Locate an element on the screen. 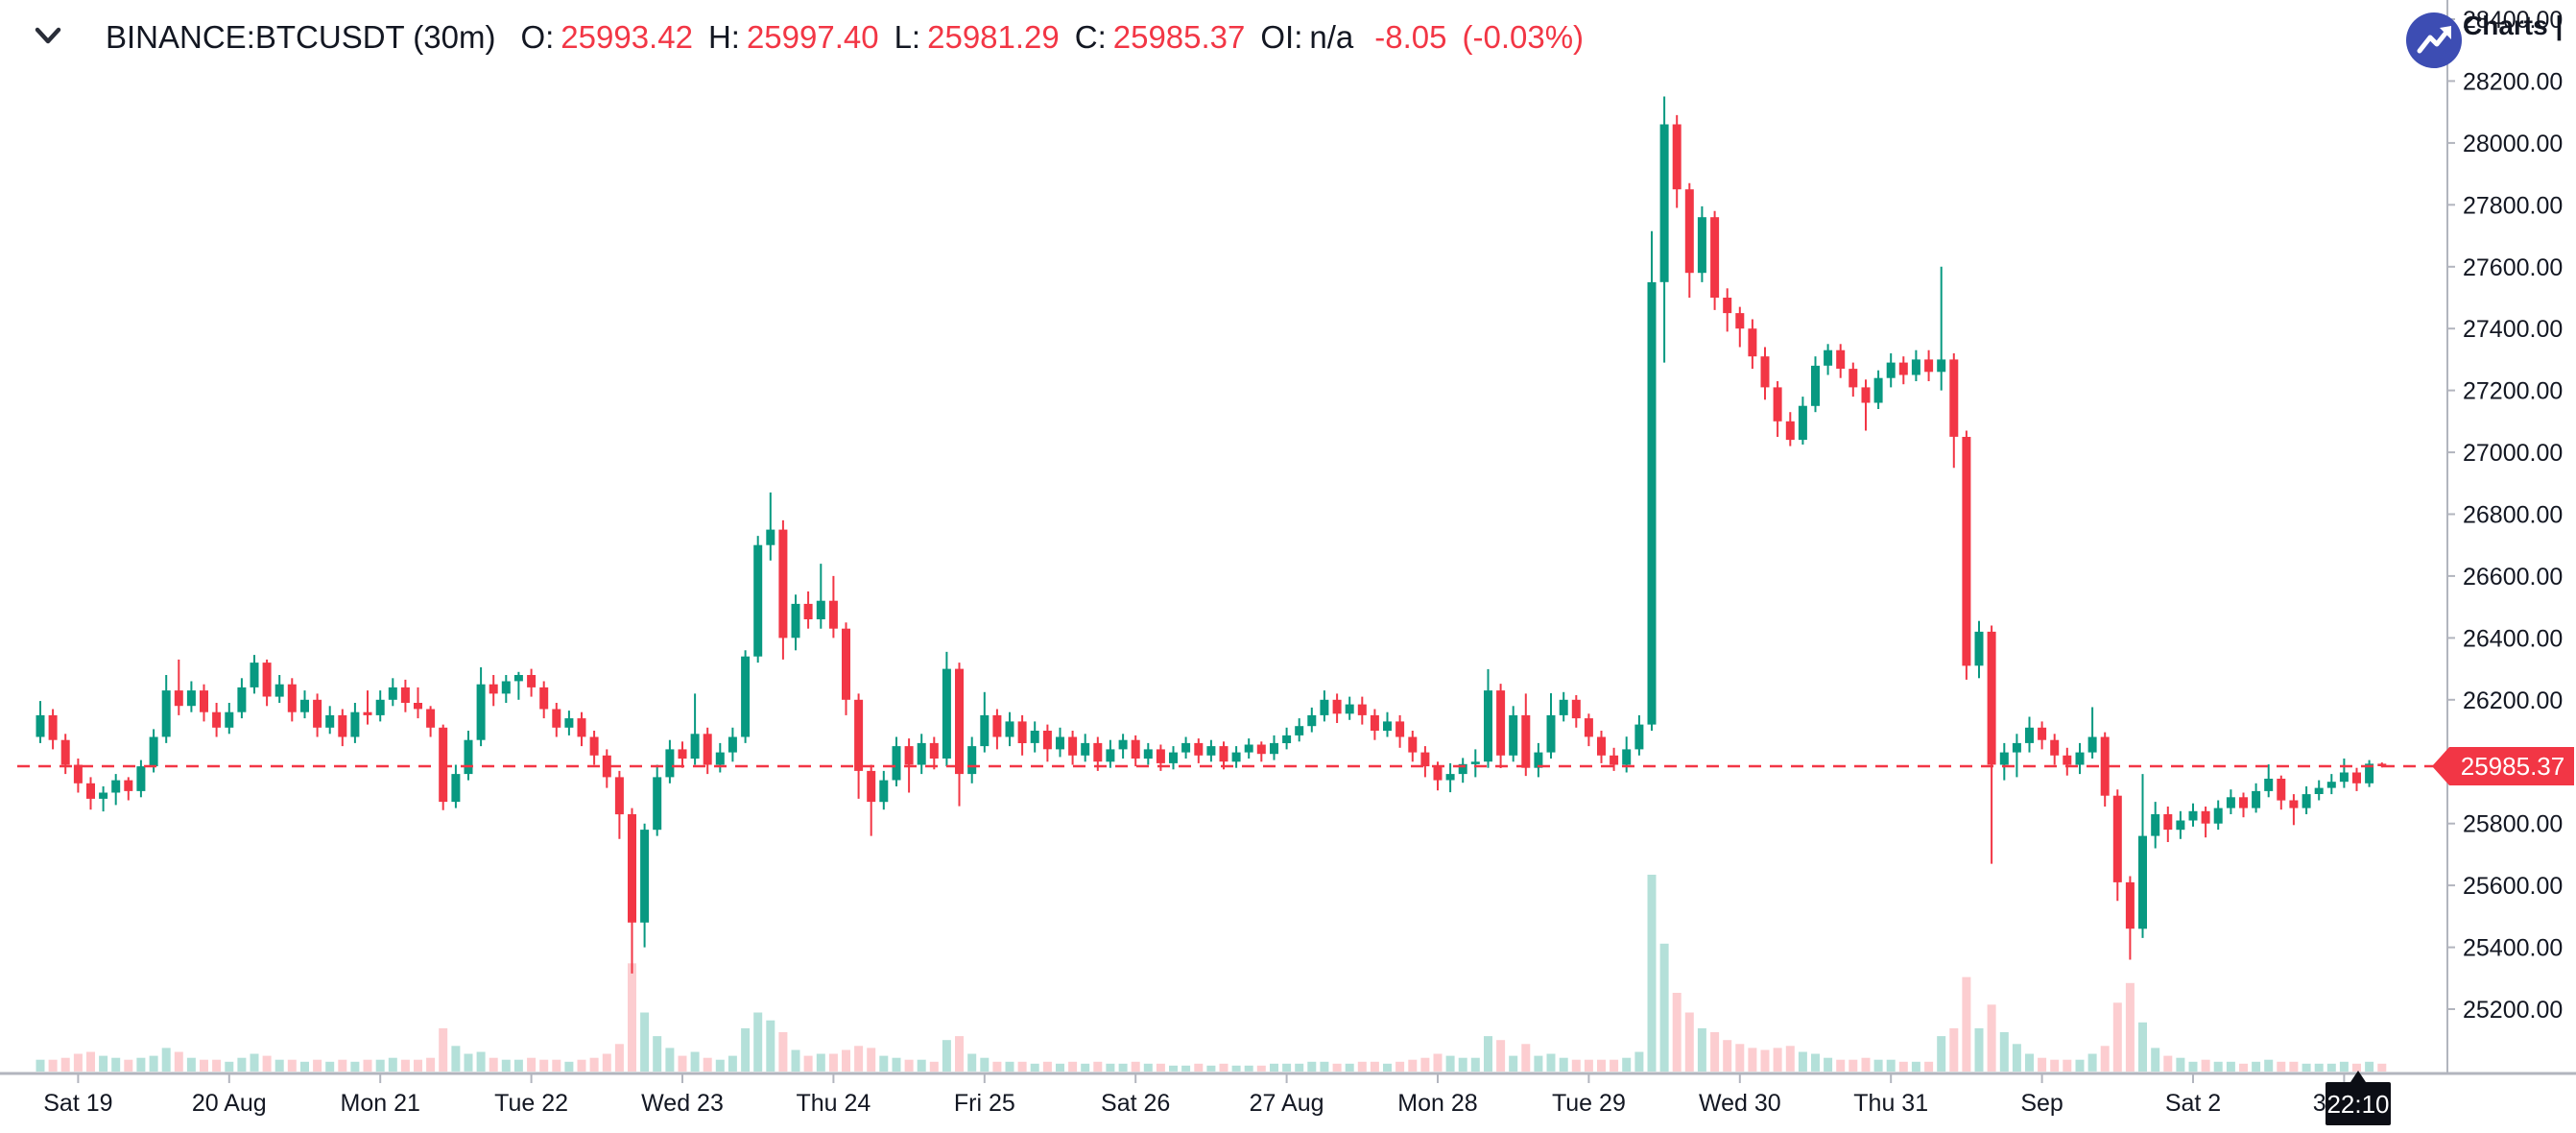 This screenshot has width=2576, height=1133. chevron-down-icon is located at coordinates (48, 35).